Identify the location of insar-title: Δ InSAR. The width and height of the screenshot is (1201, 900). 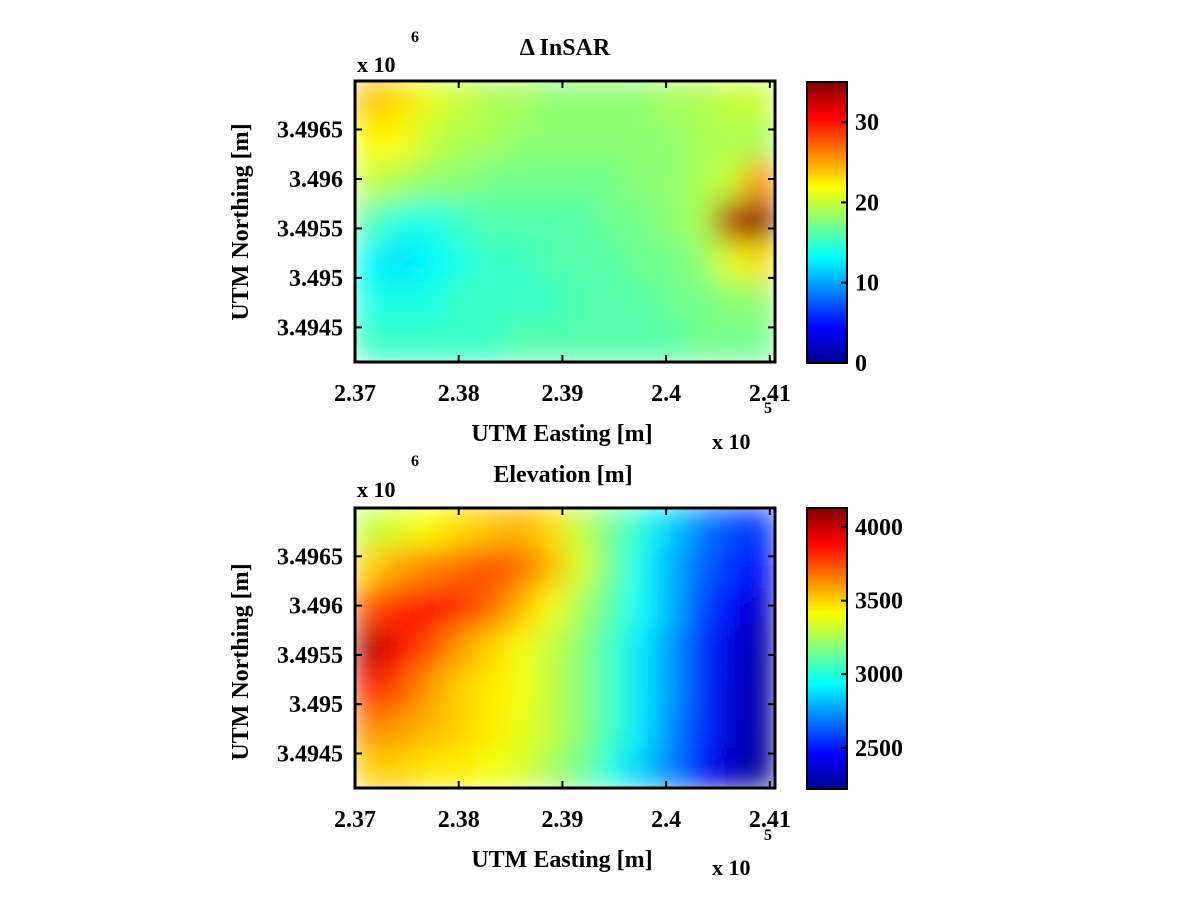
(565, 48).